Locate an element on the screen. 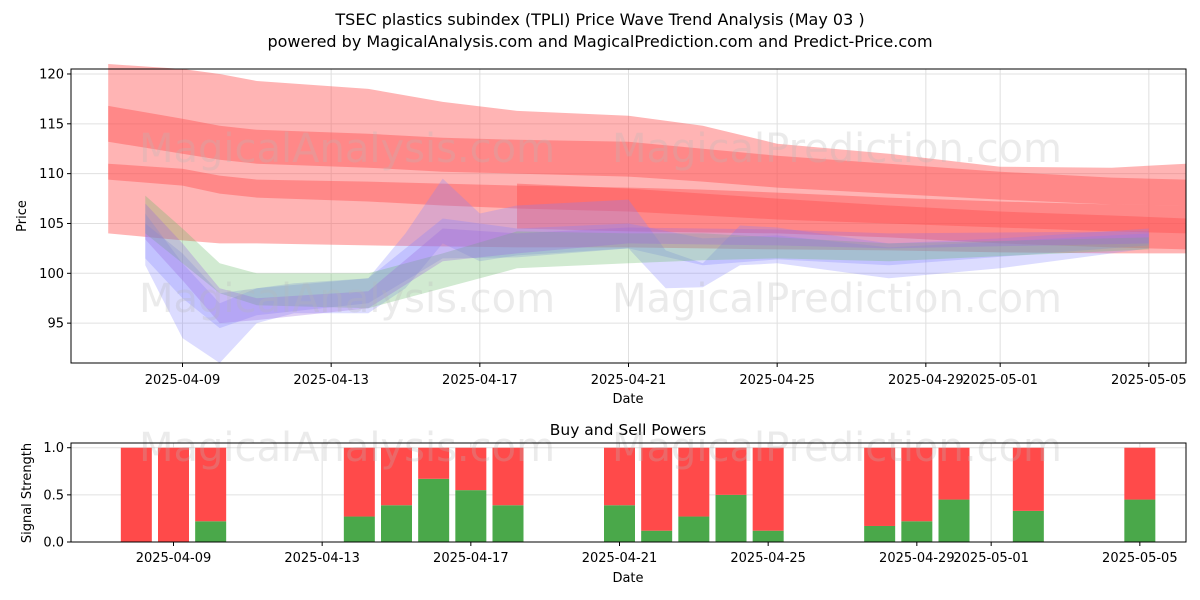 The height and width of the screenshot is (600, 1200). powers-x-tick-label: 2025-04-21 is located at coordinates (620, 558).